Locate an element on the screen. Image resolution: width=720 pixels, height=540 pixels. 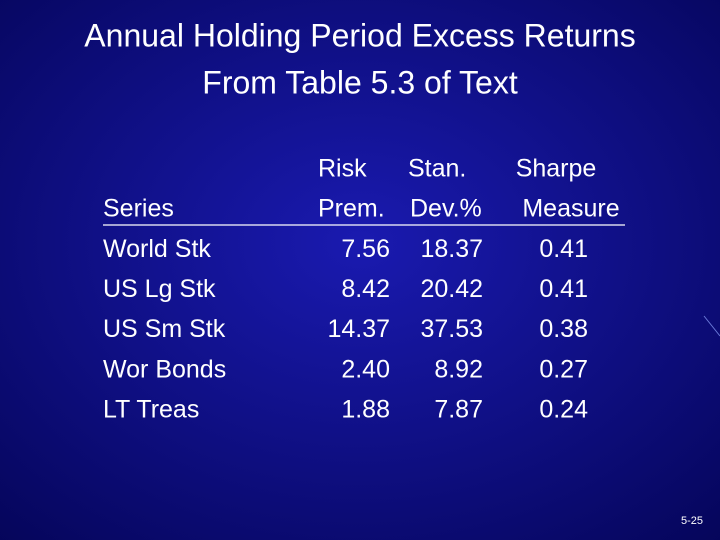
row-label: US Sm Stk is located at coordinates (164, 329).